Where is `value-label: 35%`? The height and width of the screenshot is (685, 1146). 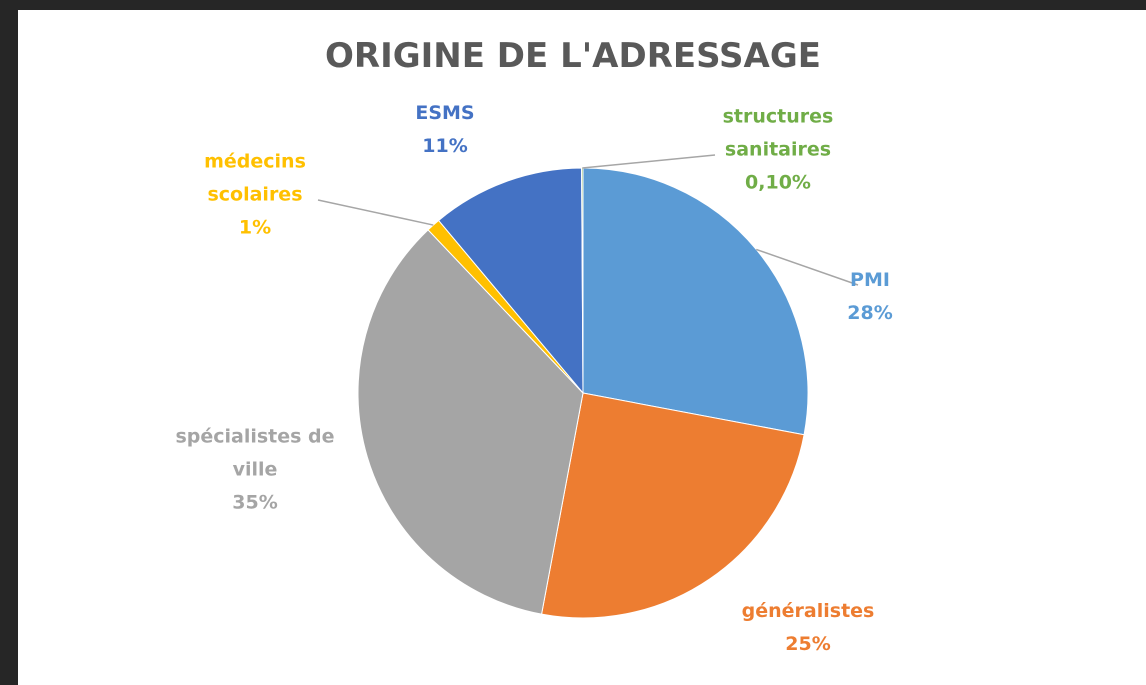
value-label: 35% is located at coordinates (255, 502).